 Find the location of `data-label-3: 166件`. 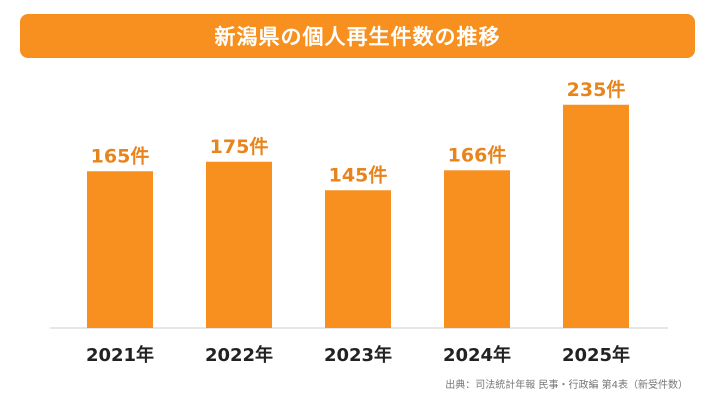

data-label-3: 166件 is located at coordinates (477, 154).